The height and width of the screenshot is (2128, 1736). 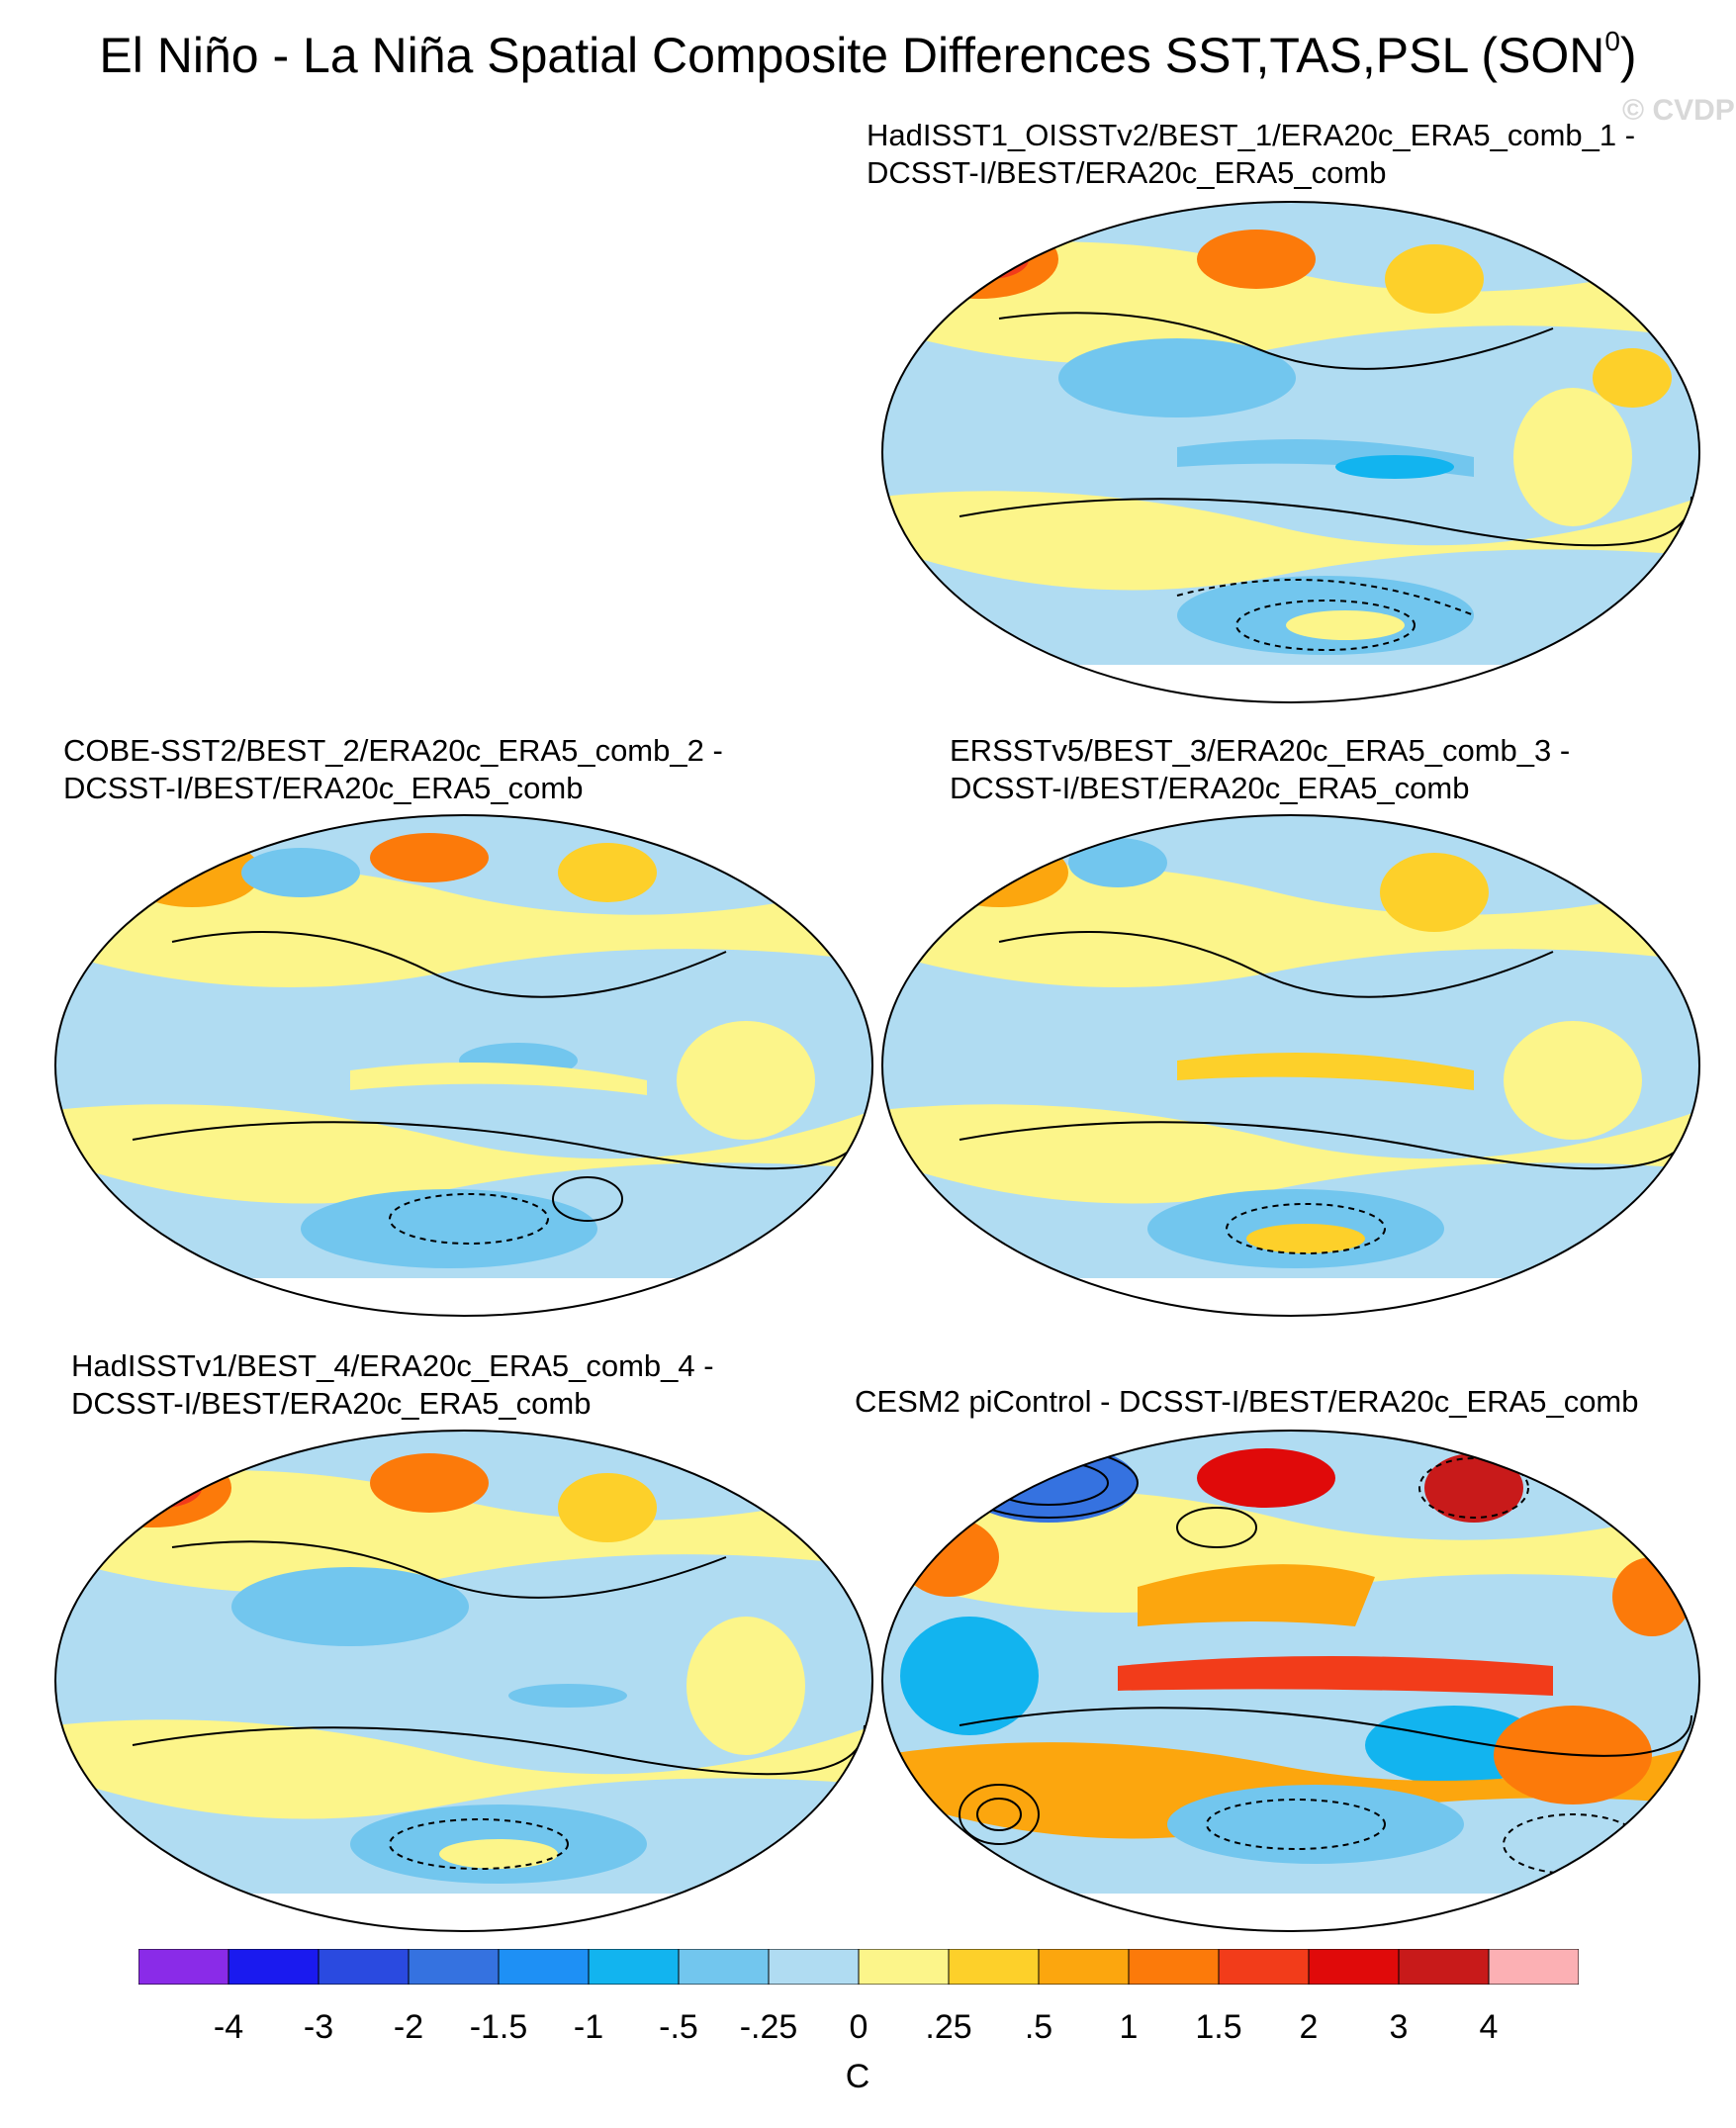 What do you see at coordinates (588, 2027) in the screenshot?
I see `colorbar-tick-label: -1` at bounding box center [588, 2027].